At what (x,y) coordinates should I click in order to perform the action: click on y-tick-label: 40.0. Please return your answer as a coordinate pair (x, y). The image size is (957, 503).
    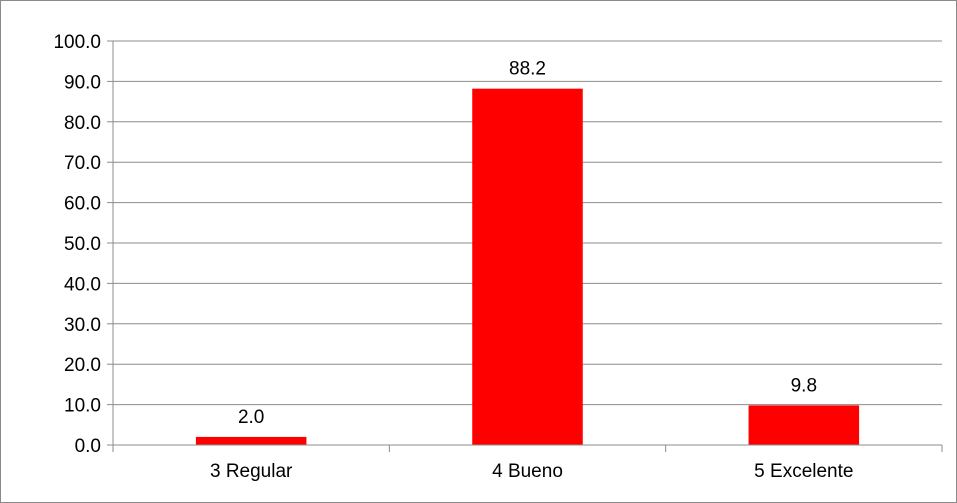
    Looking at the image, I should click on (82, 284).